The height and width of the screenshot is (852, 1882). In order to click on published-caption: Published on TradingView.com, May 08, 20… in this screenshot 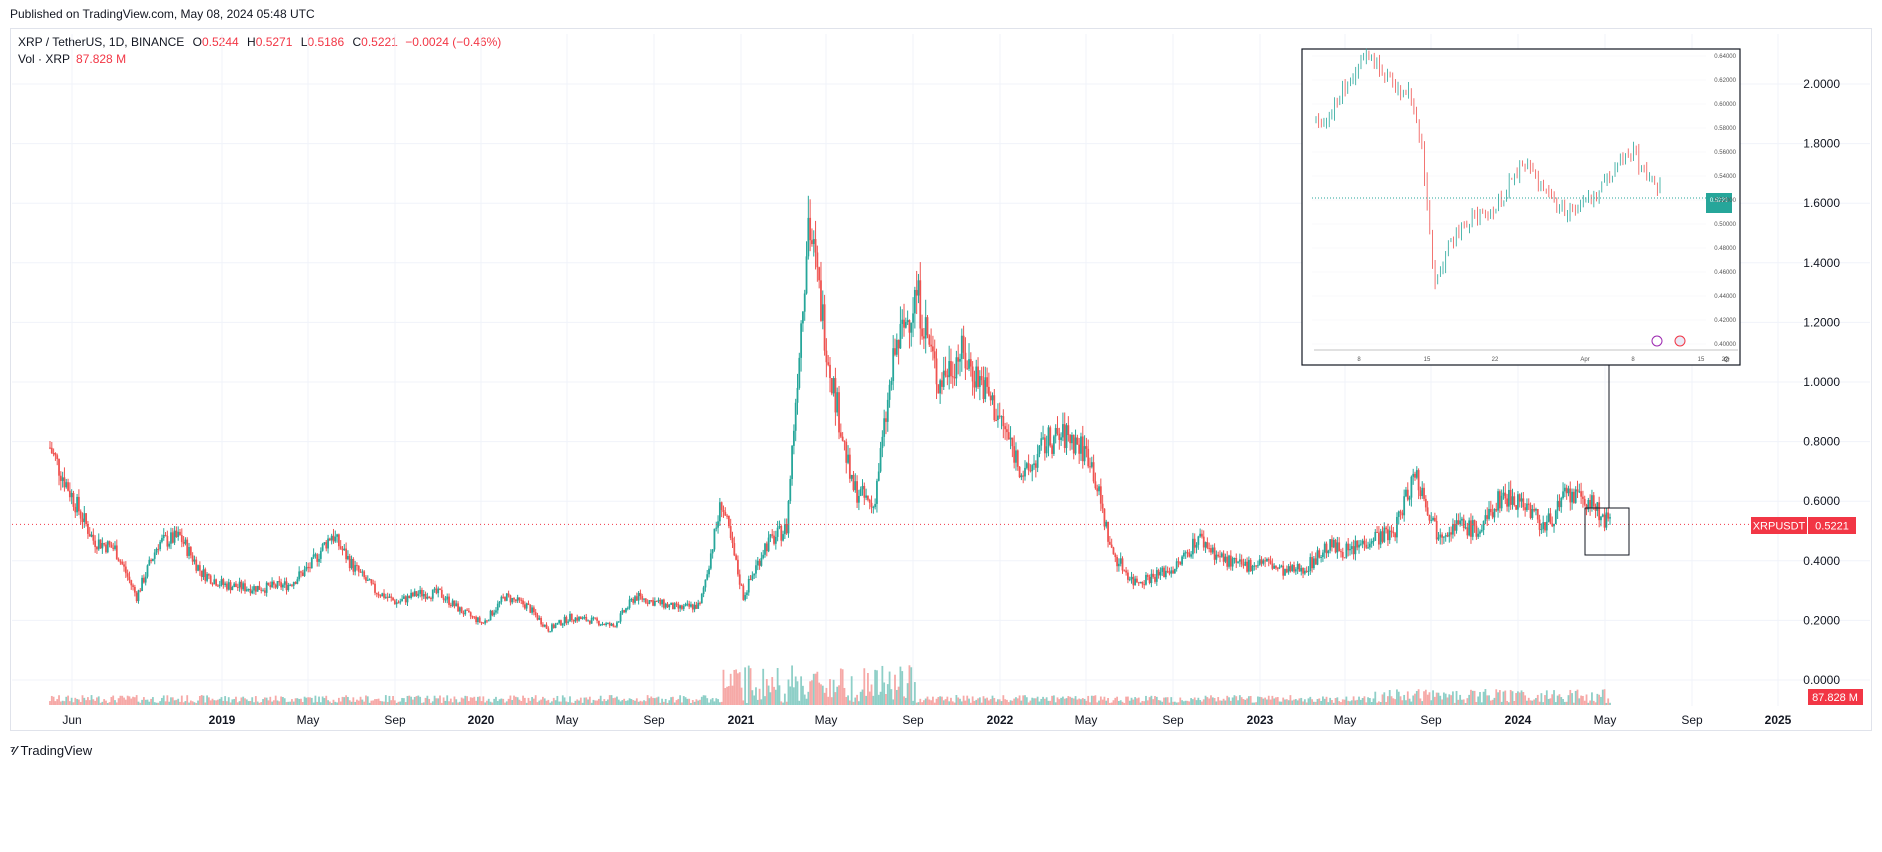, I will do `click(162, 14)`.